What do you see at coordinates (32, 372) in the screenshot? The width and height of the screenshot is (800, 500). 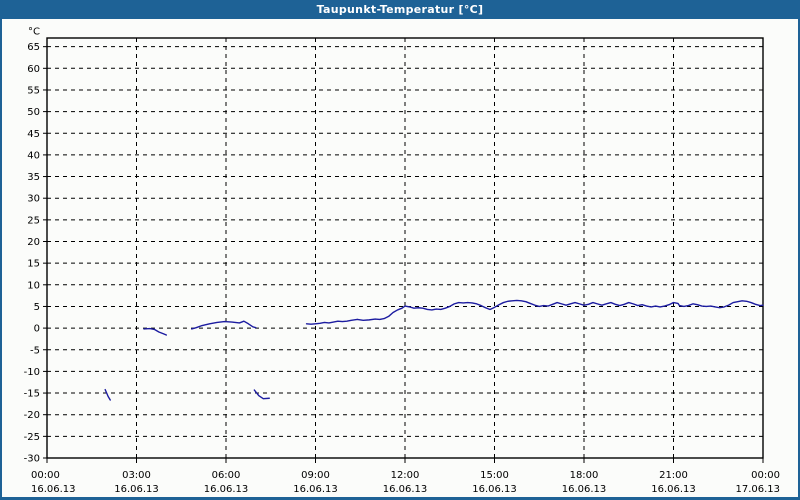 I see `y-tick-label: -10` at bounding box center [32, 372].